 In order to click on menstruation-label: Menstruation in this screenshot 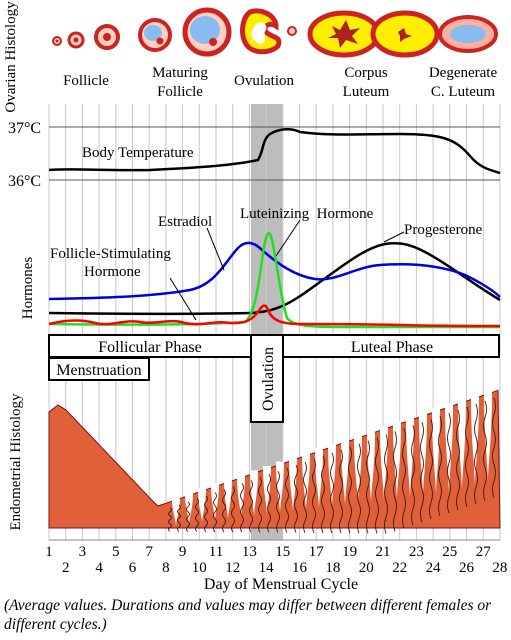, I will do `click(98, 370)`.